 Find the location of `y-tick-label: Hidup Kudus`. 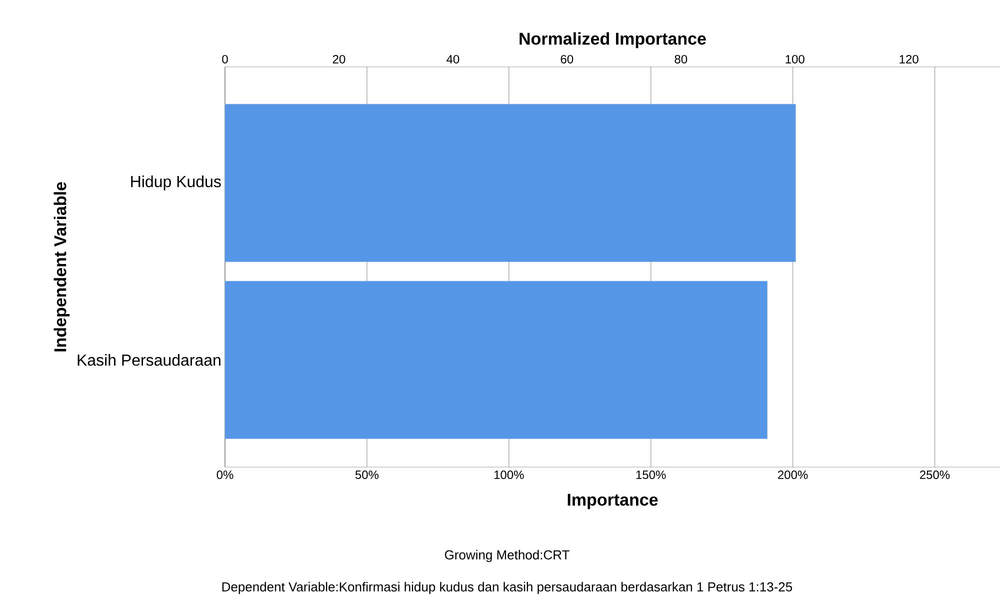

y-tick-label: Hidup Kudus is located at coordinates (176, 182).